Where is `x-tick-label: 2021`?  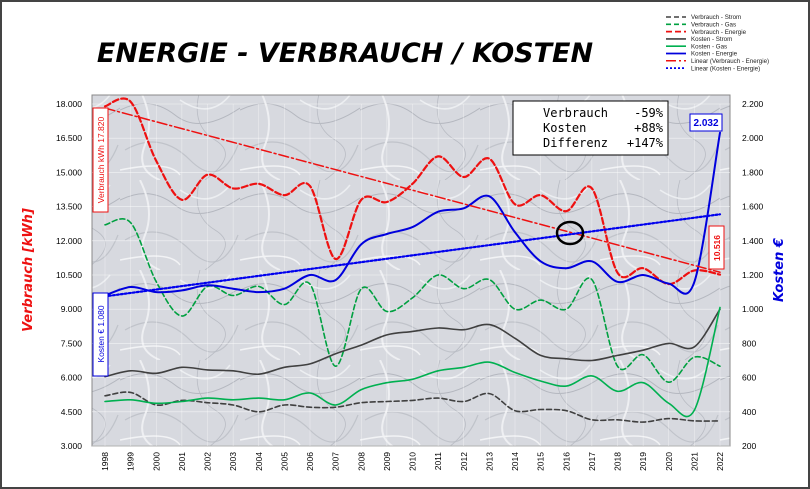 x-tick-label: 2021 is located at coordinates (694, 461).